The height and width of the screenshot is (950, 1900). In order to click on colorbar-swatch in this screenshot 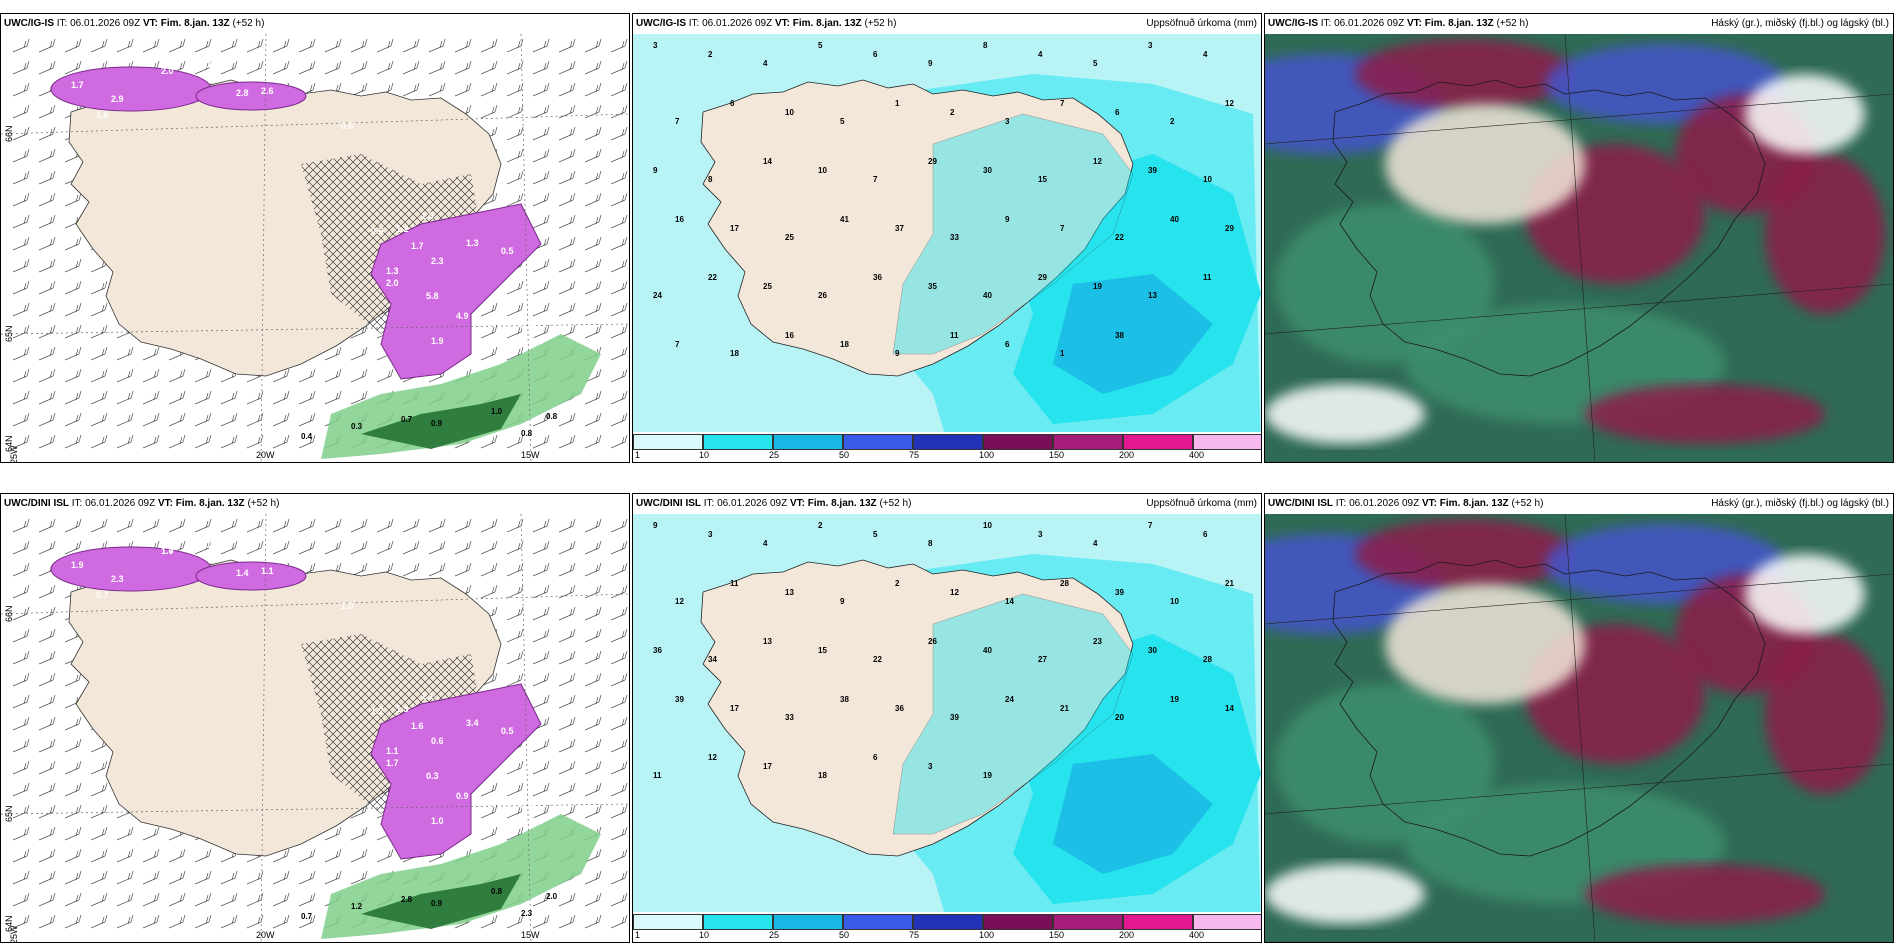, I will do `click(1088, 442)`.